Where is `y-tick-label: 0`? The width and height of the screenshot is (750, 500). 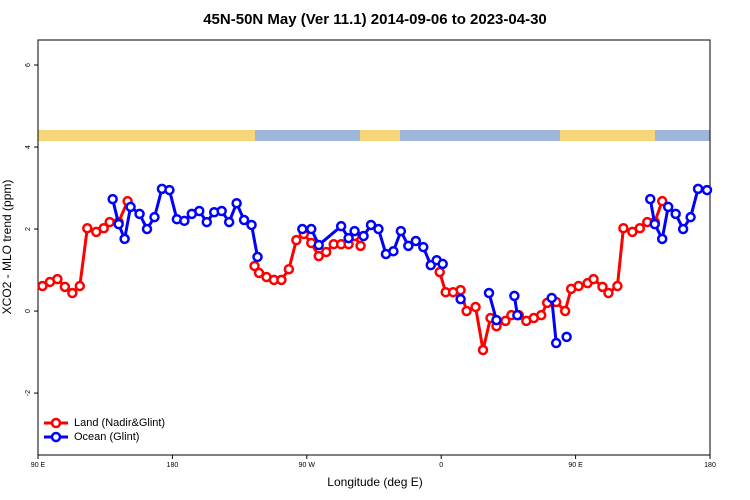 y-tick-label: 0 is located at coordinates (28, 311).